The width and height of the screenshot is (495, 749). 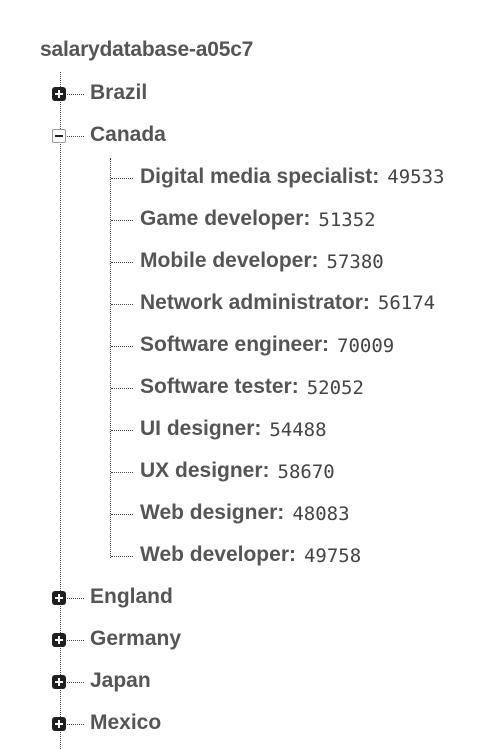 I want to click on node-label-japan: Japan, so click(x=120, y=681).